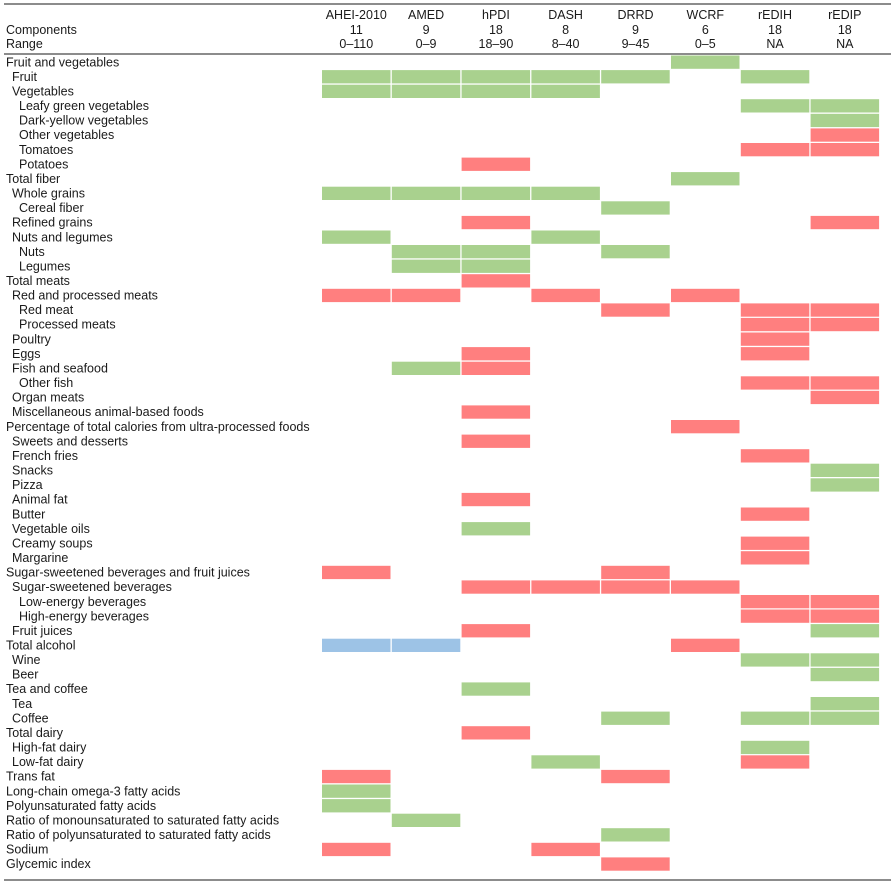 The height and width of the screenshot is (886, 895). Describe the element at coordinates (845, 631) in the screenshot. I see `cell-fruit-juices-redip` at that location.